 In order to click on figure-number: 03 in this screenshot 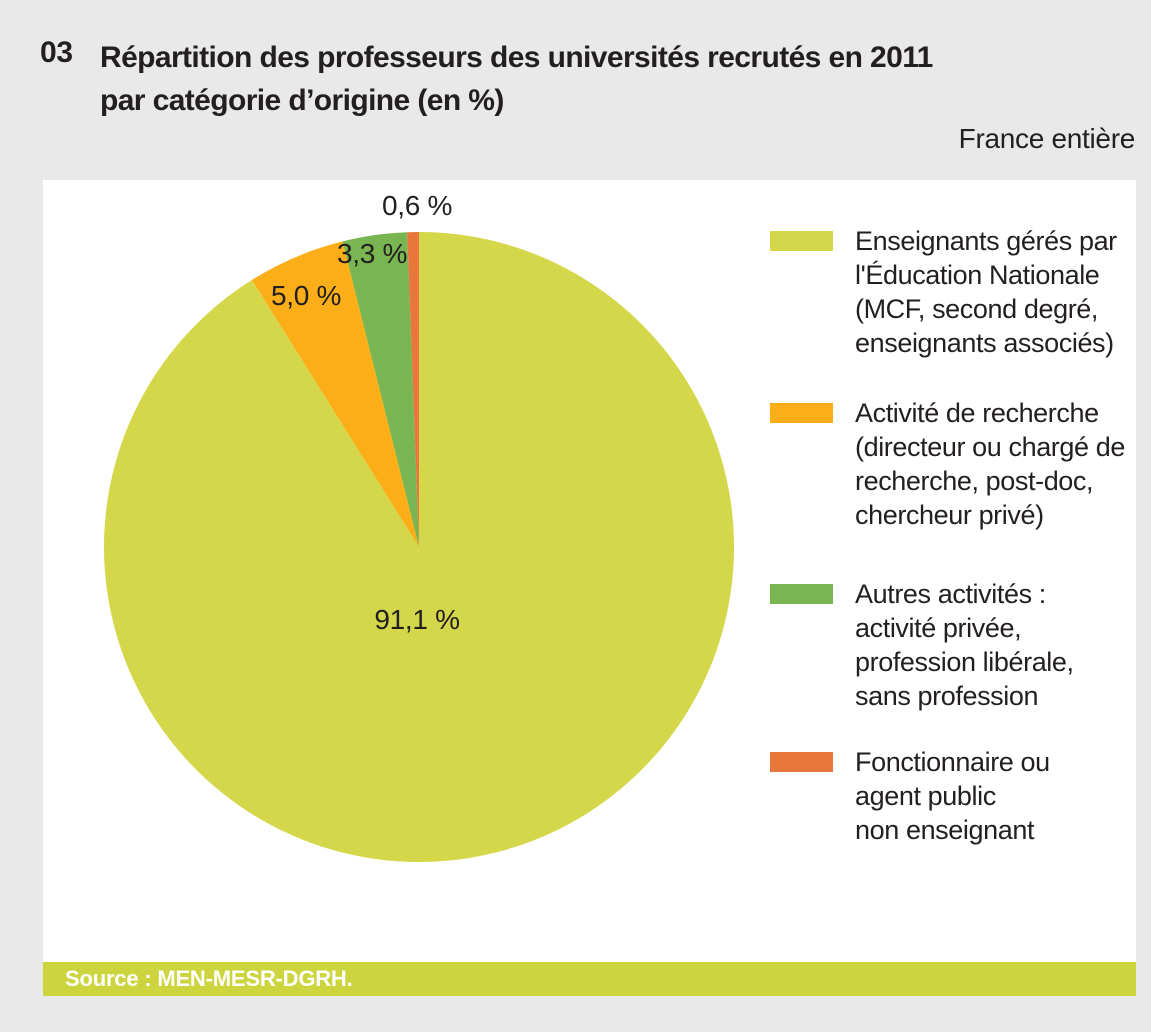, I will do `click(56, 52)`.